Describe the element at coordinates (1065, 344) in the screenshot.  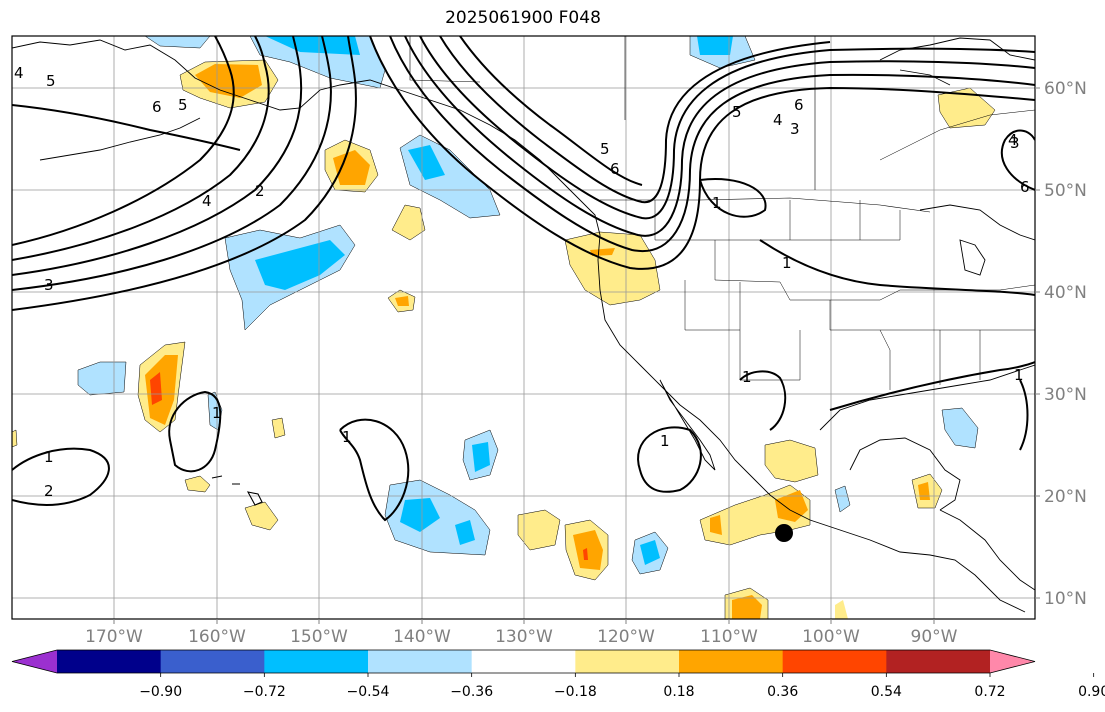
I see `latitude-labels: 60°N 50°N 40°N 30°N 20°N 10°N` at that location.